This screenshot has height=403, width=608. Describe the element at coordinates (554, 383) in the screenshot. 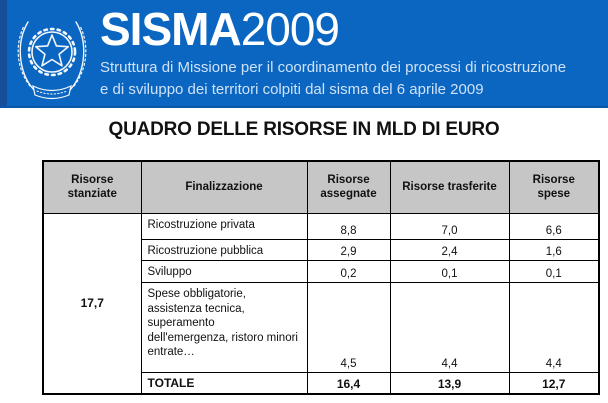

I see `spese-total-cell: 12,7` at that location.